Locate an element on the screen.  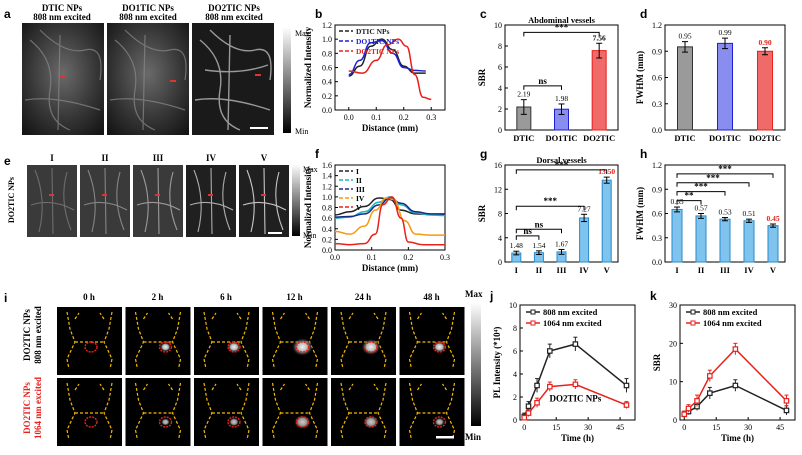
i-image-r2-c4 is located at coordinates (295, 412).